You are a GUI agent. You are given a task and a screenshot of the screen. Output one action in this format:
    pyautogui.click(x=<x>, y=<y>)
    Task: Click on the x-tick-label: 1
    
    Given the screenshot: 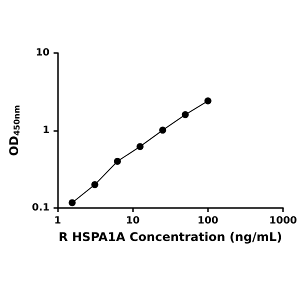 What is the action you would take?
    pyautogui.click(x=58, y=221)
    